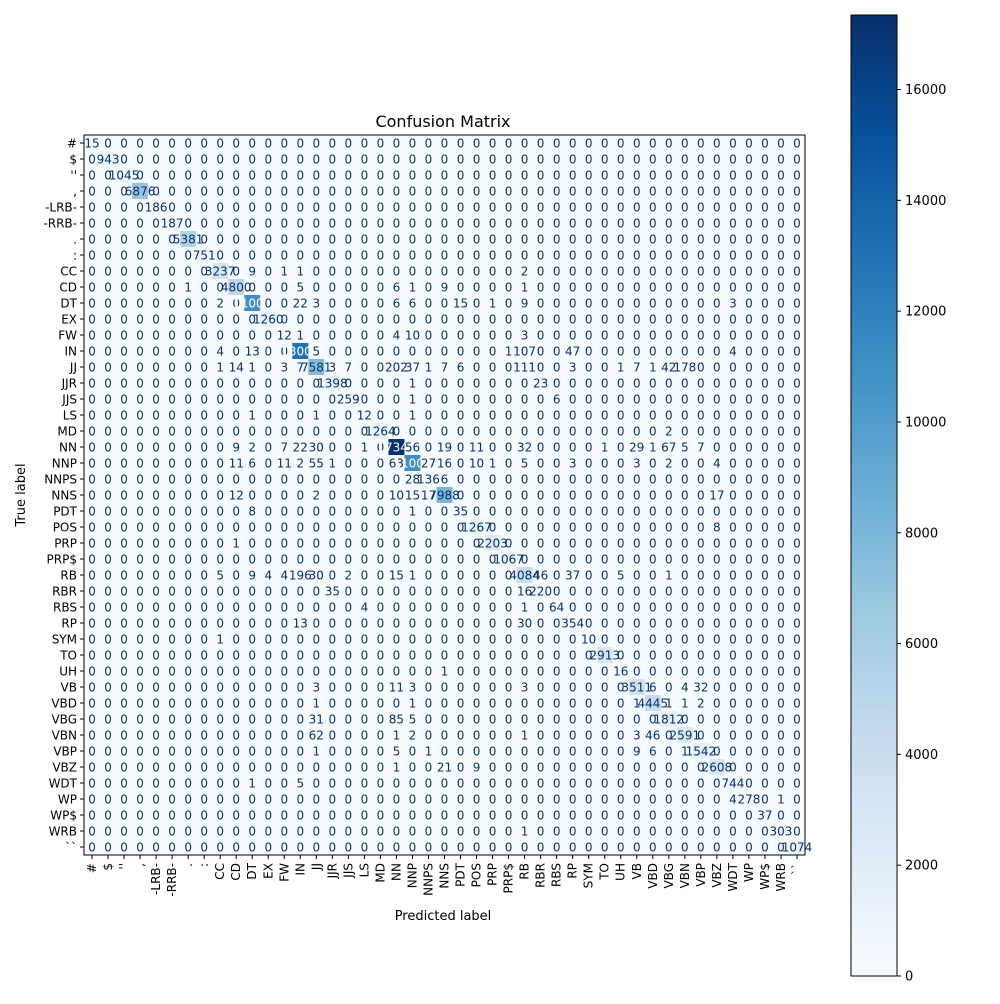  Describe the element at coordinates (316, 464) in the screenshot. I see `cell-value-label: 55` at that location.